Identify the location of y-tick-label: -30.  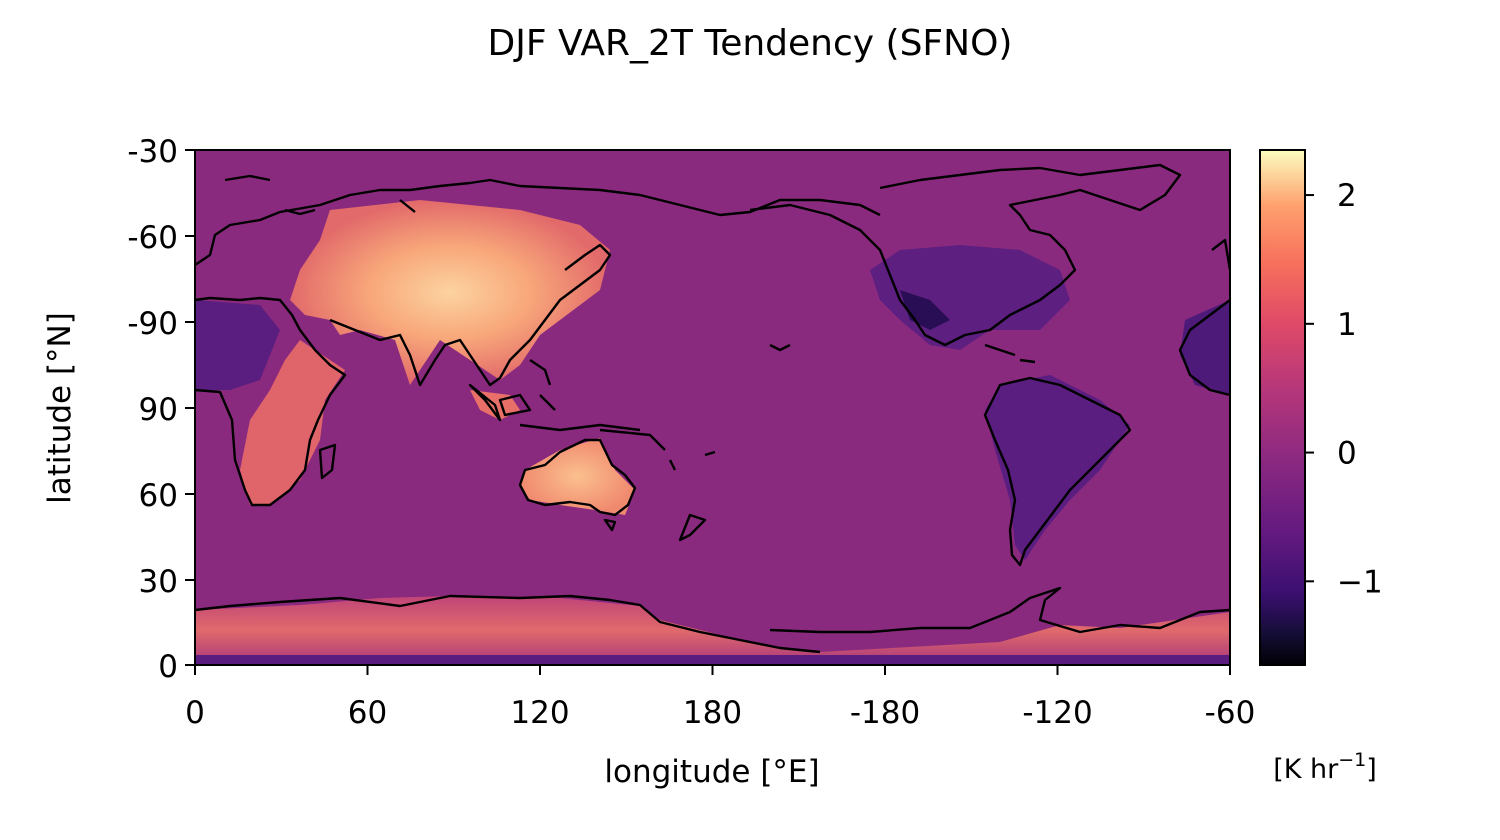
(152, 152).